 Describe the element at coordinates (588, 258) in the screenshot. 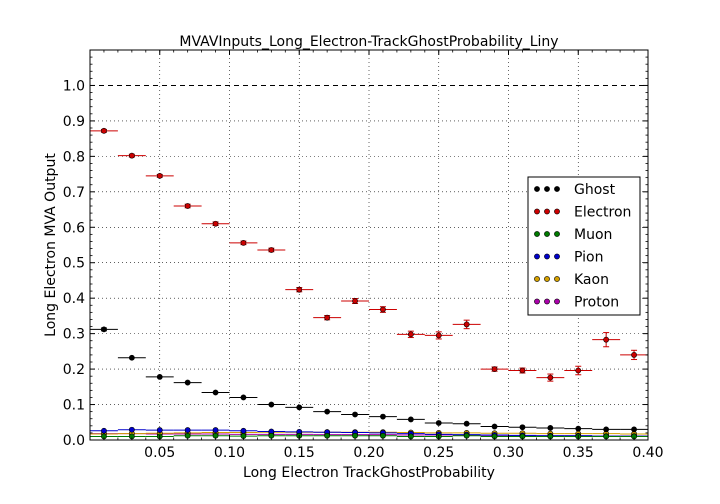

I see `legend-label: Pion` at that location.